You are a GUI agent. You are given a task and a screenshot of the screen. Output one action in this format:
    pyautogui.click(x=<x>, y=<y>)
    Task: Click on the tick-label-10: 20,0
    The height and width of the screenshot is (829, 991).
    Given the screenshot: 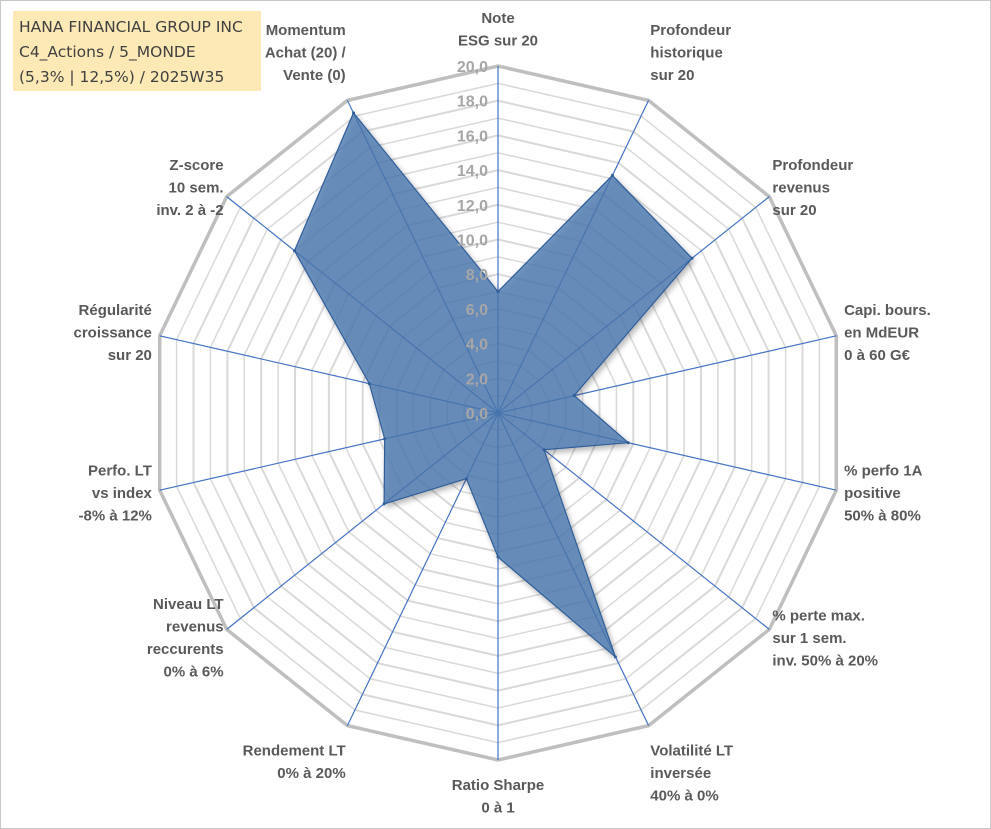 What is the action you would take?
    pyautogui.click(x=472, y=67)
    